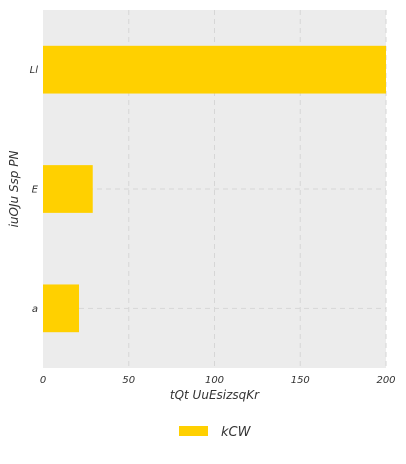 Image resolution: width=406 pixels, height=464 pixels. I want to click on legend-swatch, so click(193, 431).